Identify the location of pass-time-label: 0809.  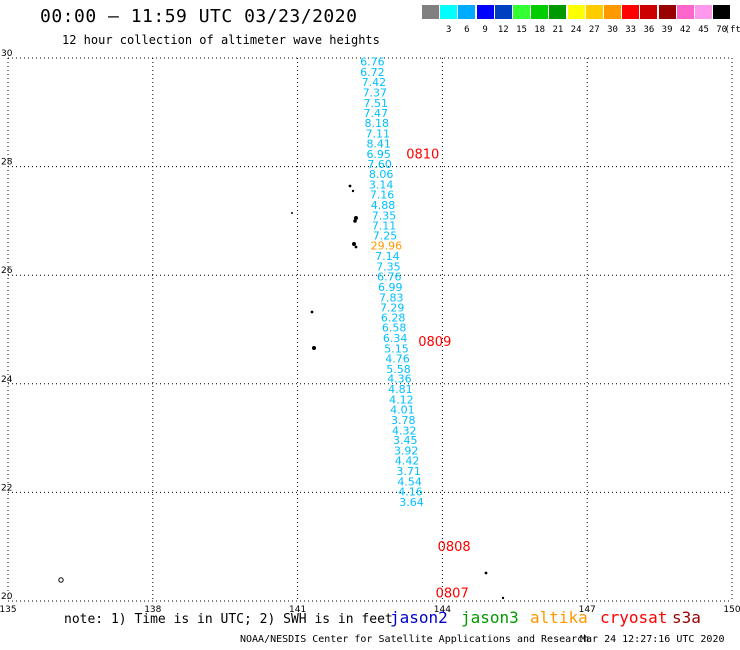
(434, 342).